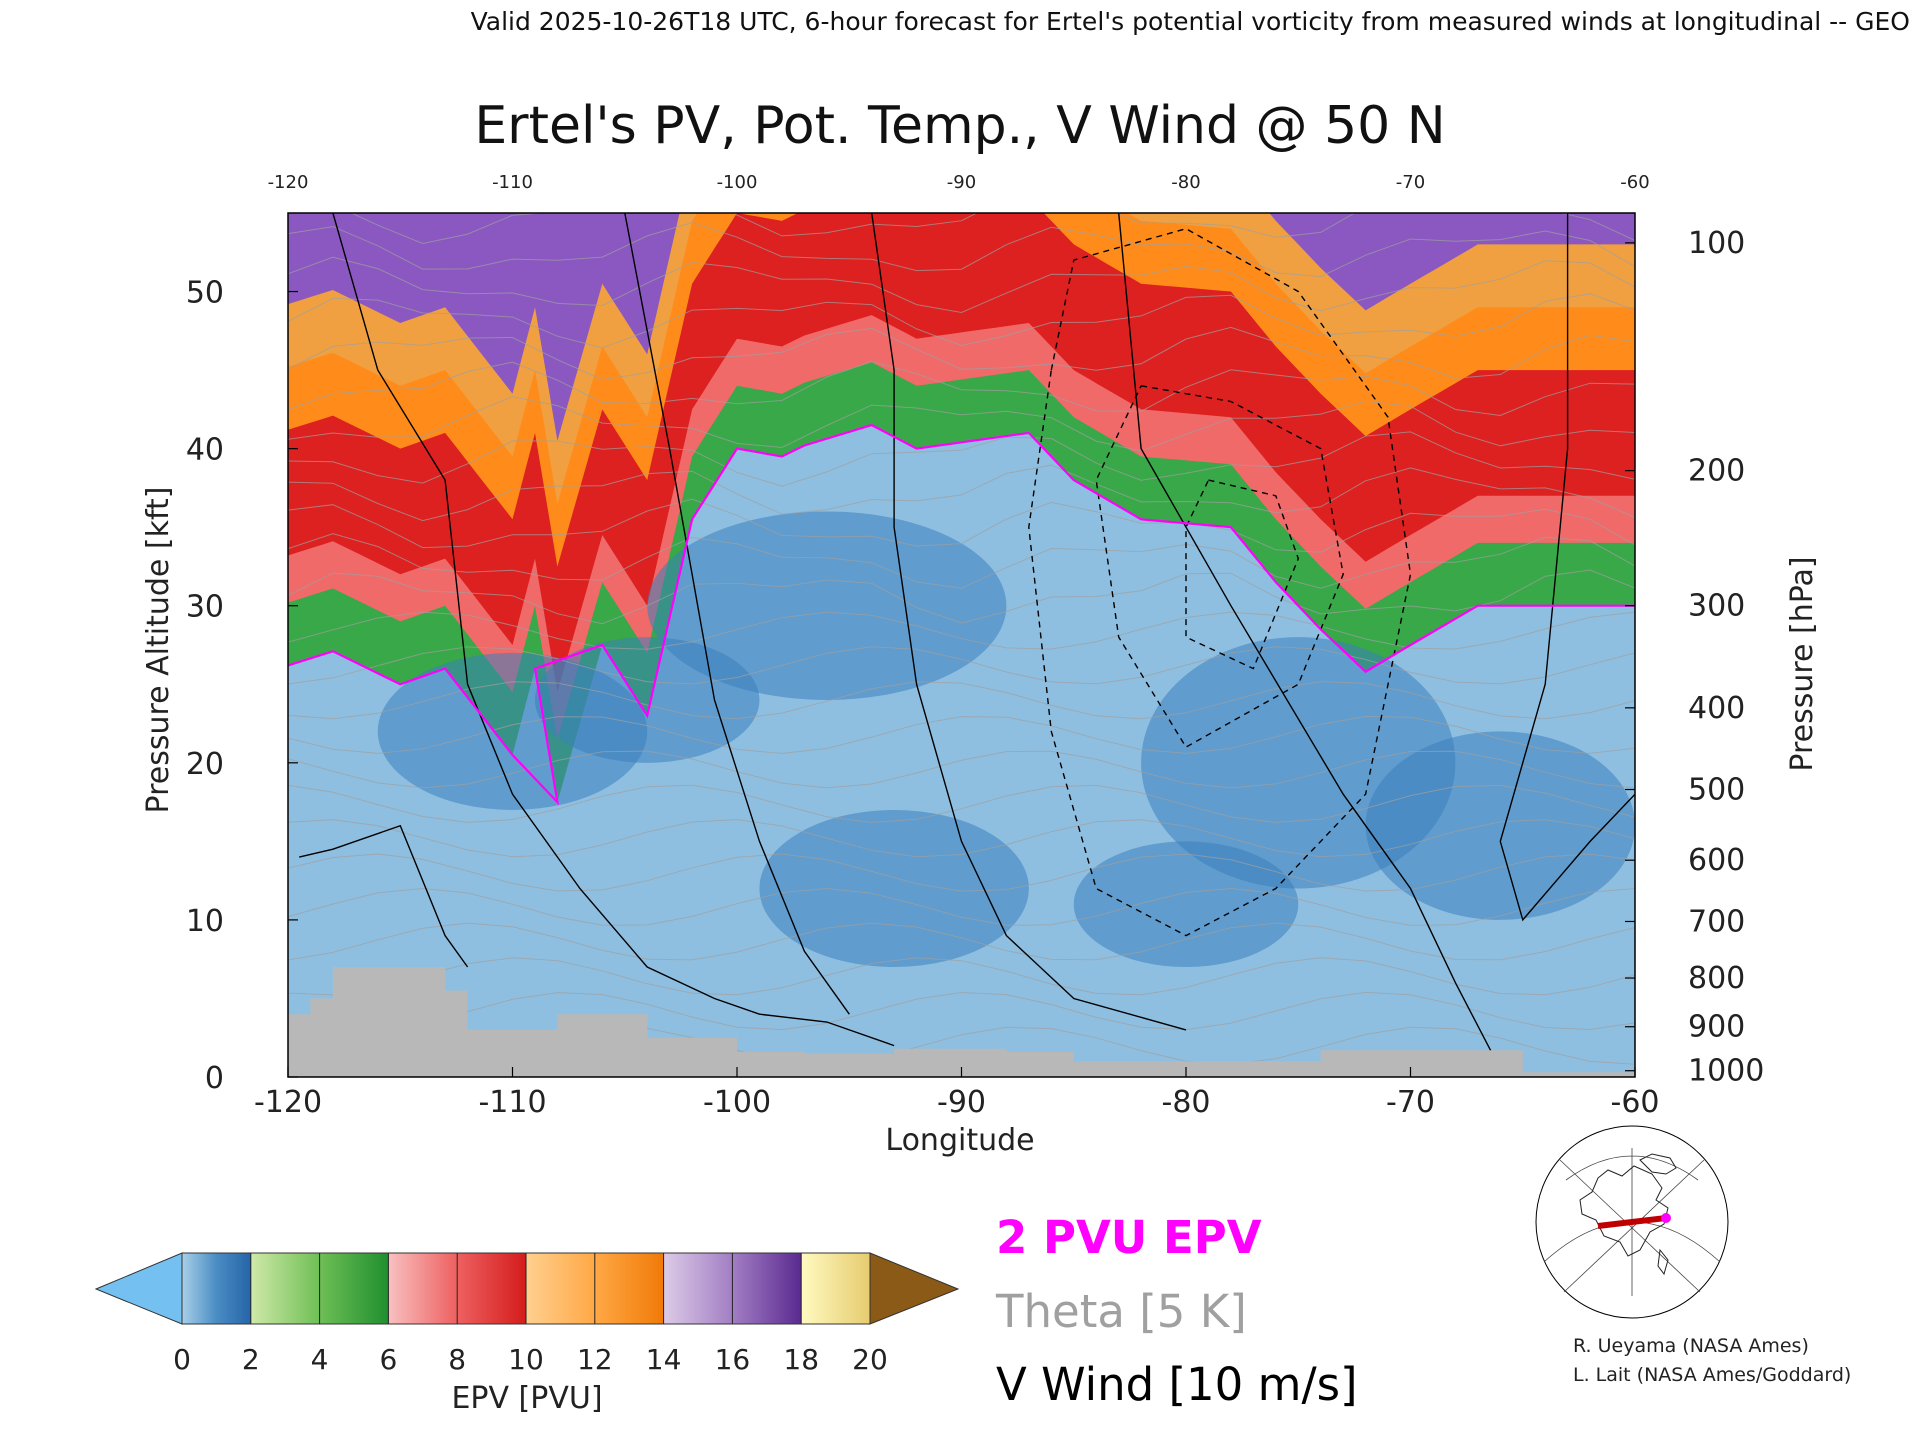 Image resolution: width=1920 pixels, height=1440 pixels. What do you see at coordinates (526, 1398) in the screenshot?
I see `colorbar-label: EPV [PVU]` at bounding box center [526, 1398].